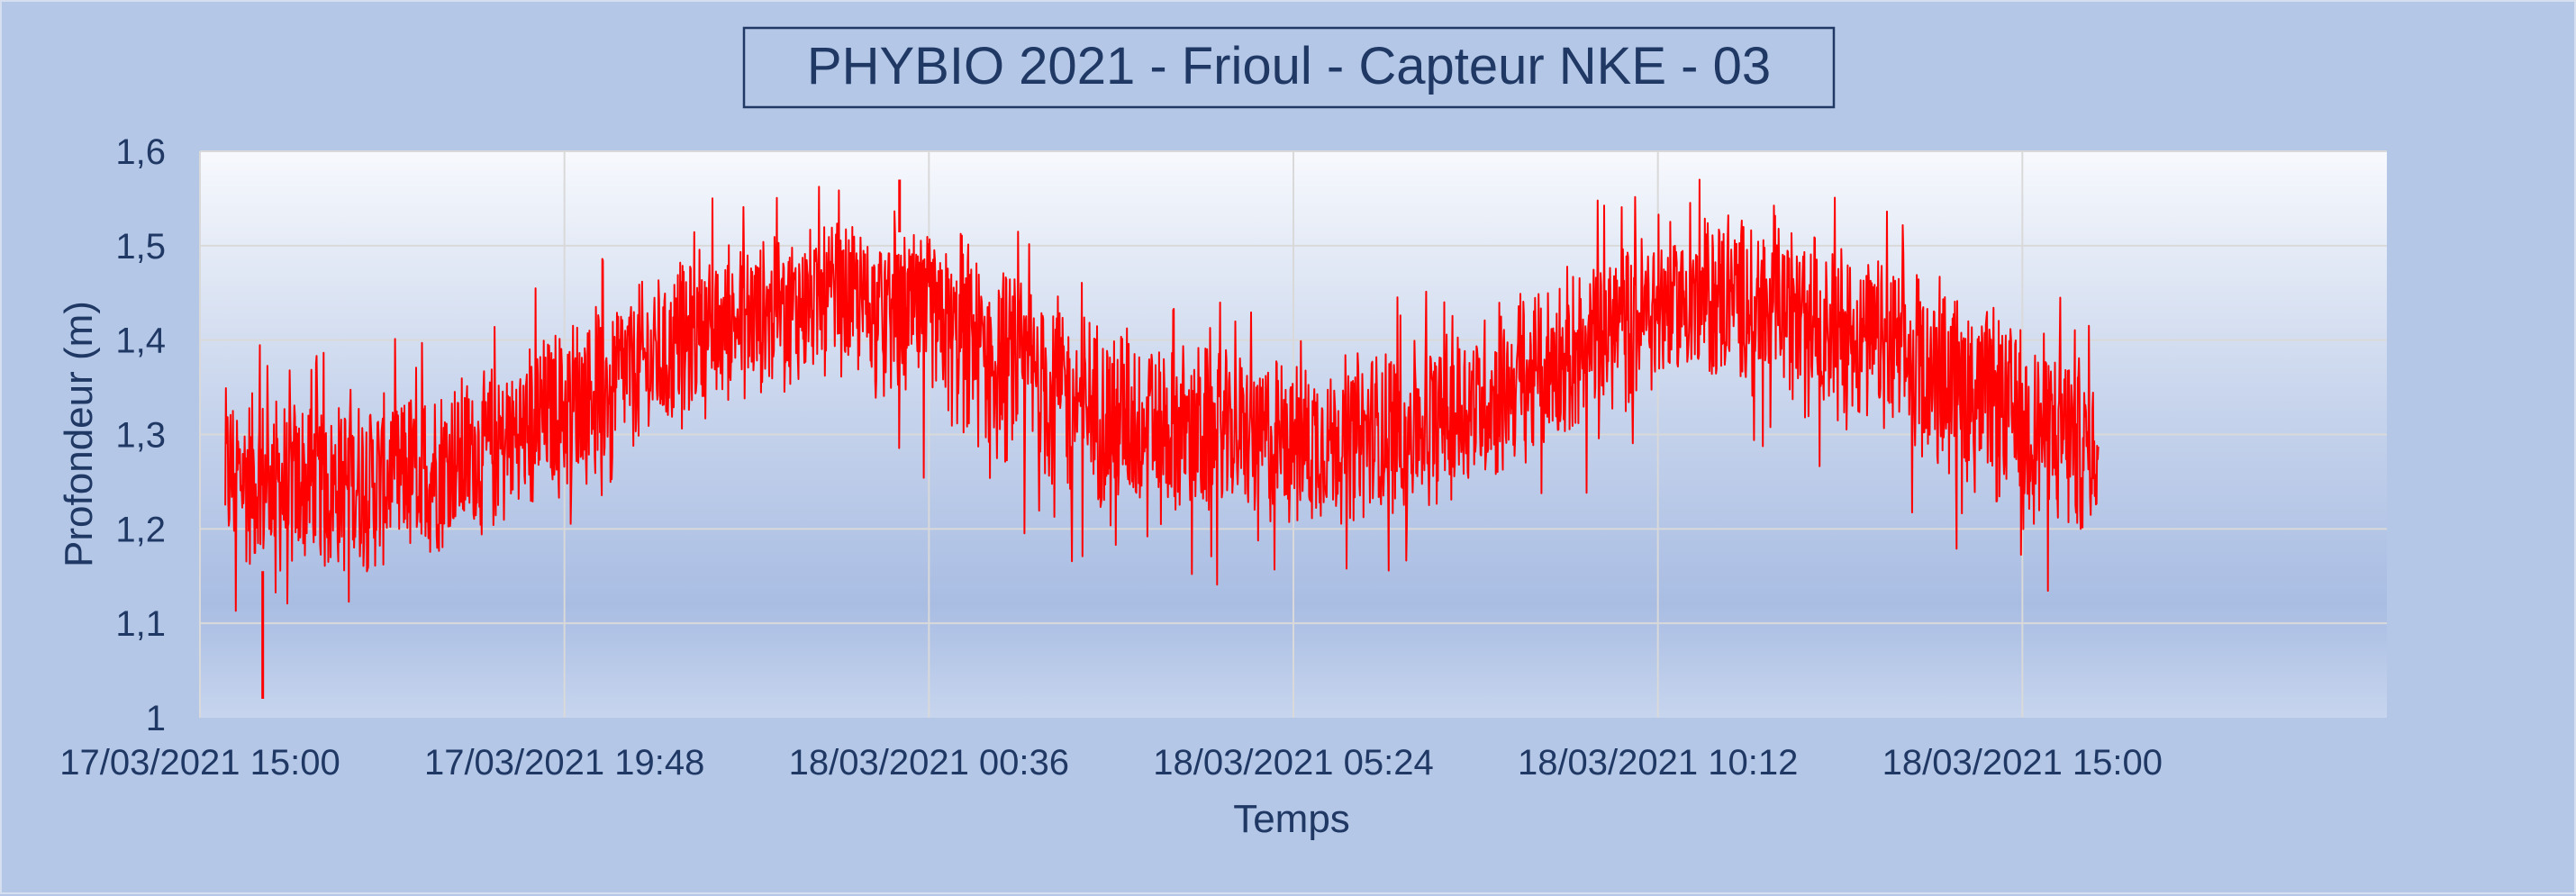 This screenshot has width=2576, height=896. Describe the element at coordinates (140, 247) in the screenshot. I see `y-tick-label: 1,5` at that location.